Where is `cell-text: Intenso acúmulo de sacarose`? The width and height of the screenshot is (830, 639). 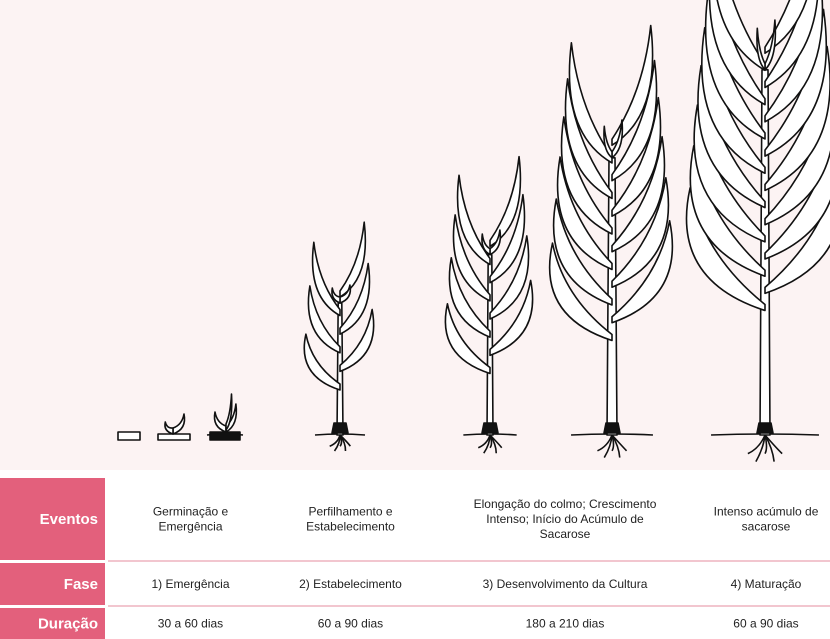
cell-text: Intenso acúmulo de sacarose is located at coordinates (766, 519).